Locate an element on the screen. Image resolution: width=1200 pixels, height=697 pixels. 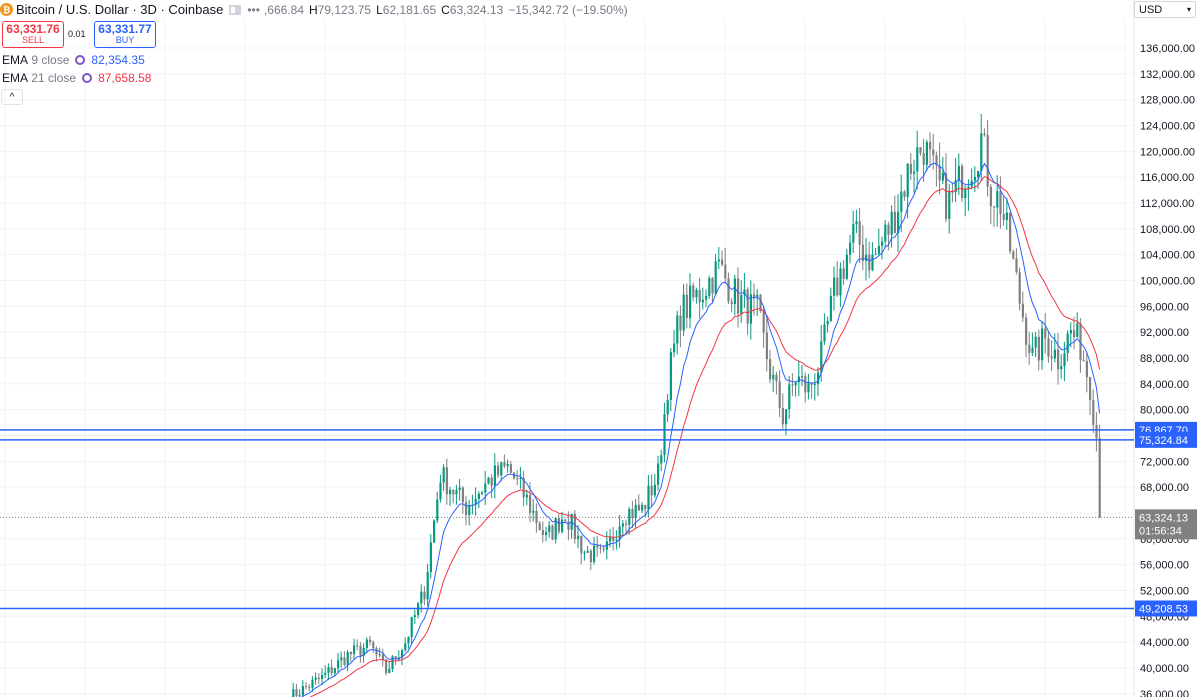
sell-label: SELL is located at coordinates (33, 39).